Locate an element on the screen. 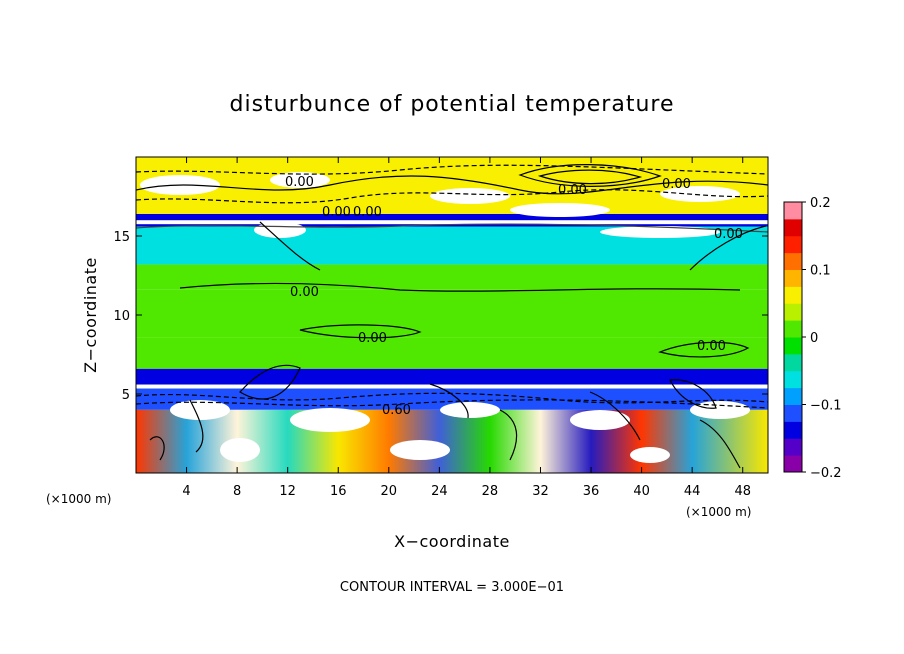 The width and height of the screenshot is (904, 654). x-axis-label: X−coordinate is located at coordinates (452, 541).